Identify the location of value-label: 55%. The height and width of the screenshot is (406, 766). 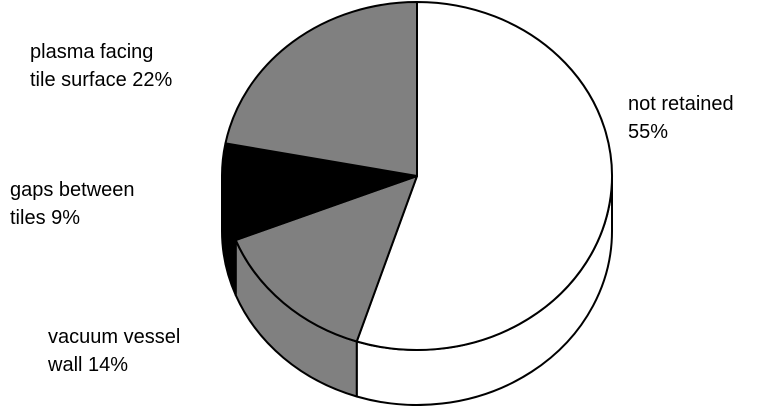
(648, 132).